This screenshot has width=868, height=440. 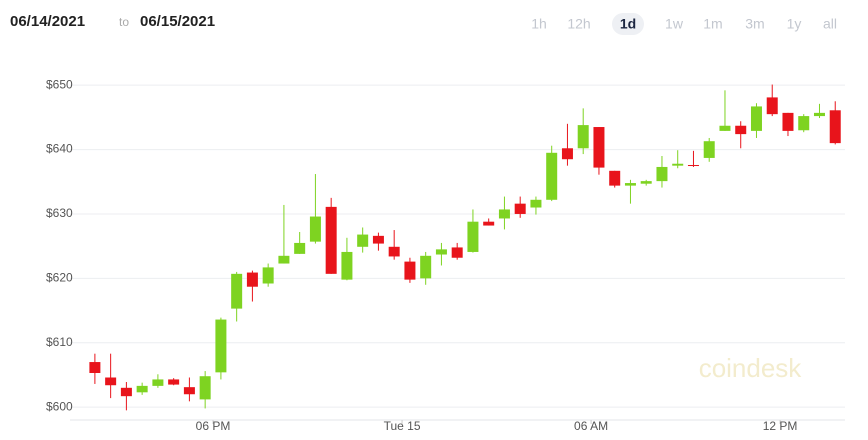 I want to click on range-button: 12h, so click(x=578, y=24).